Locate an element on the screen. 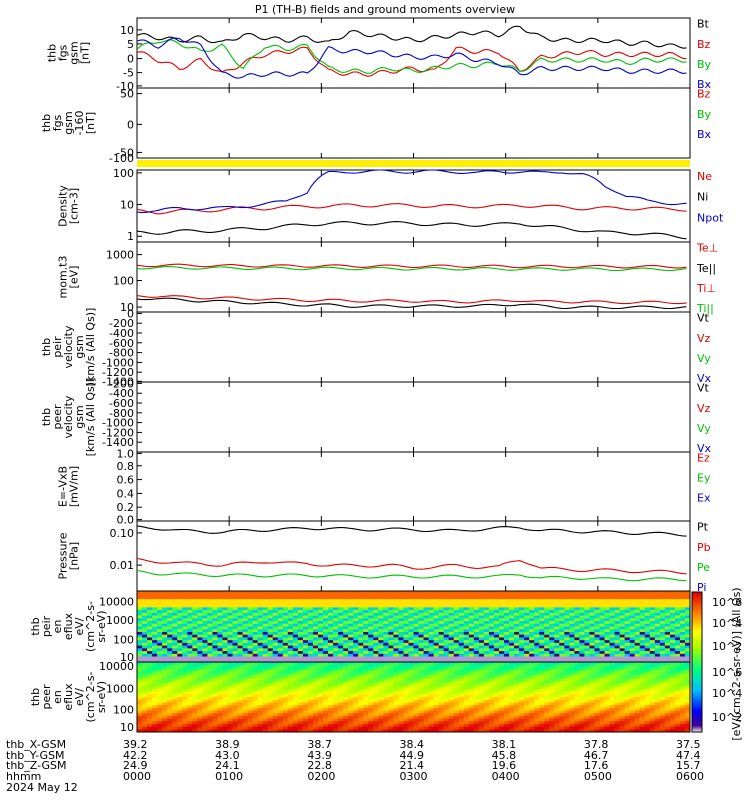 Image resolution: width=750 pixels, height=800 pixels. y-axis-label: gsm is located at coordinates (79, 416).